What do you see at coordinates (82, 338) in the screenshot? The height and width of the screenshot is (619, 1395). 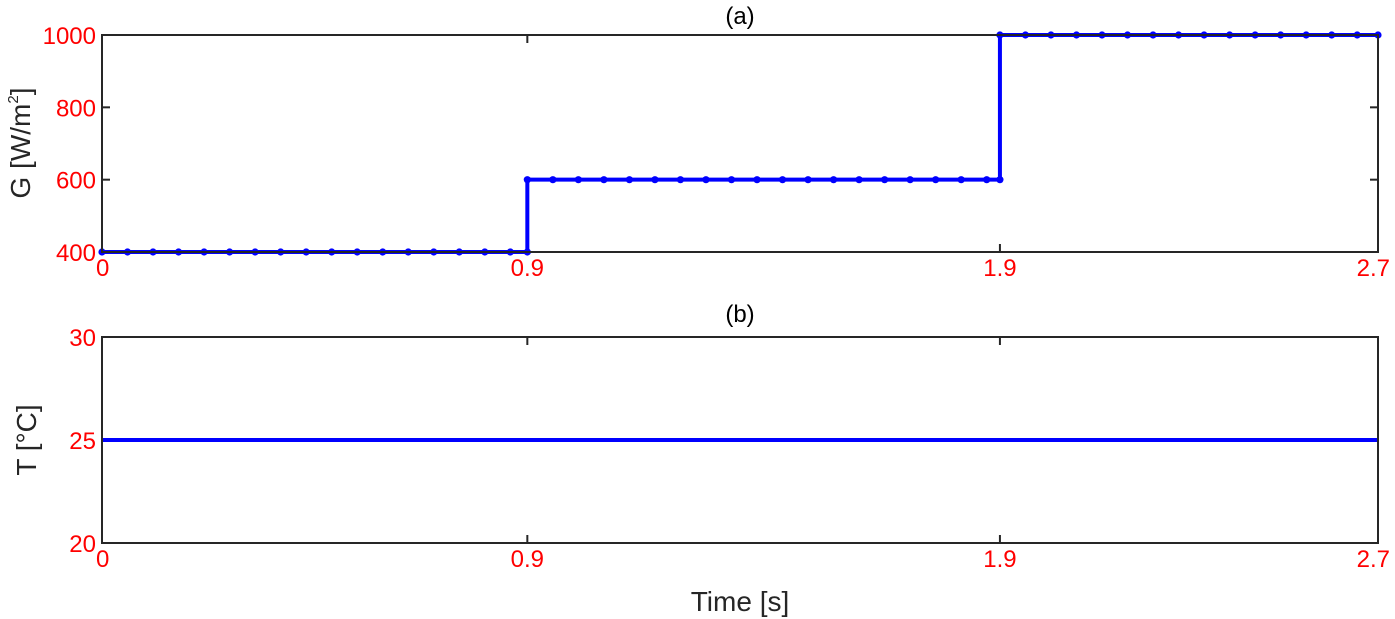 I see `panel-b-ytick-label: 30` at bounding box center [82, 338].